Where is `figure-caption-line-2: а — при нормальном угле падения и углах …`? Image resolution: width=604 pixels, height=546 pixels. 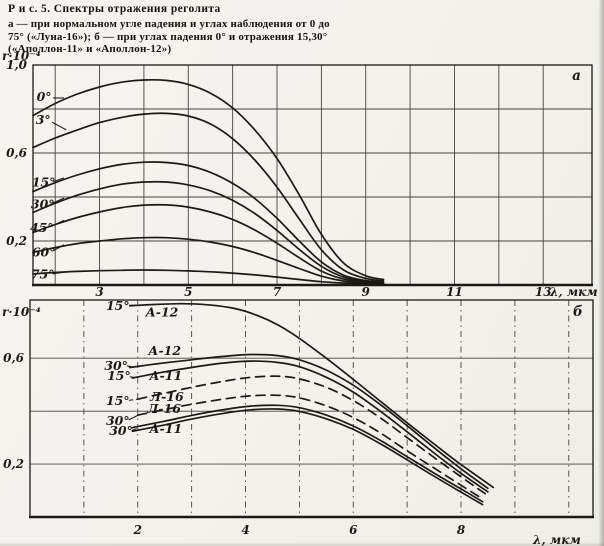 figure-caption-line-2: а — при нормальном угле падения и углах … is located at coordinates (169, 24).